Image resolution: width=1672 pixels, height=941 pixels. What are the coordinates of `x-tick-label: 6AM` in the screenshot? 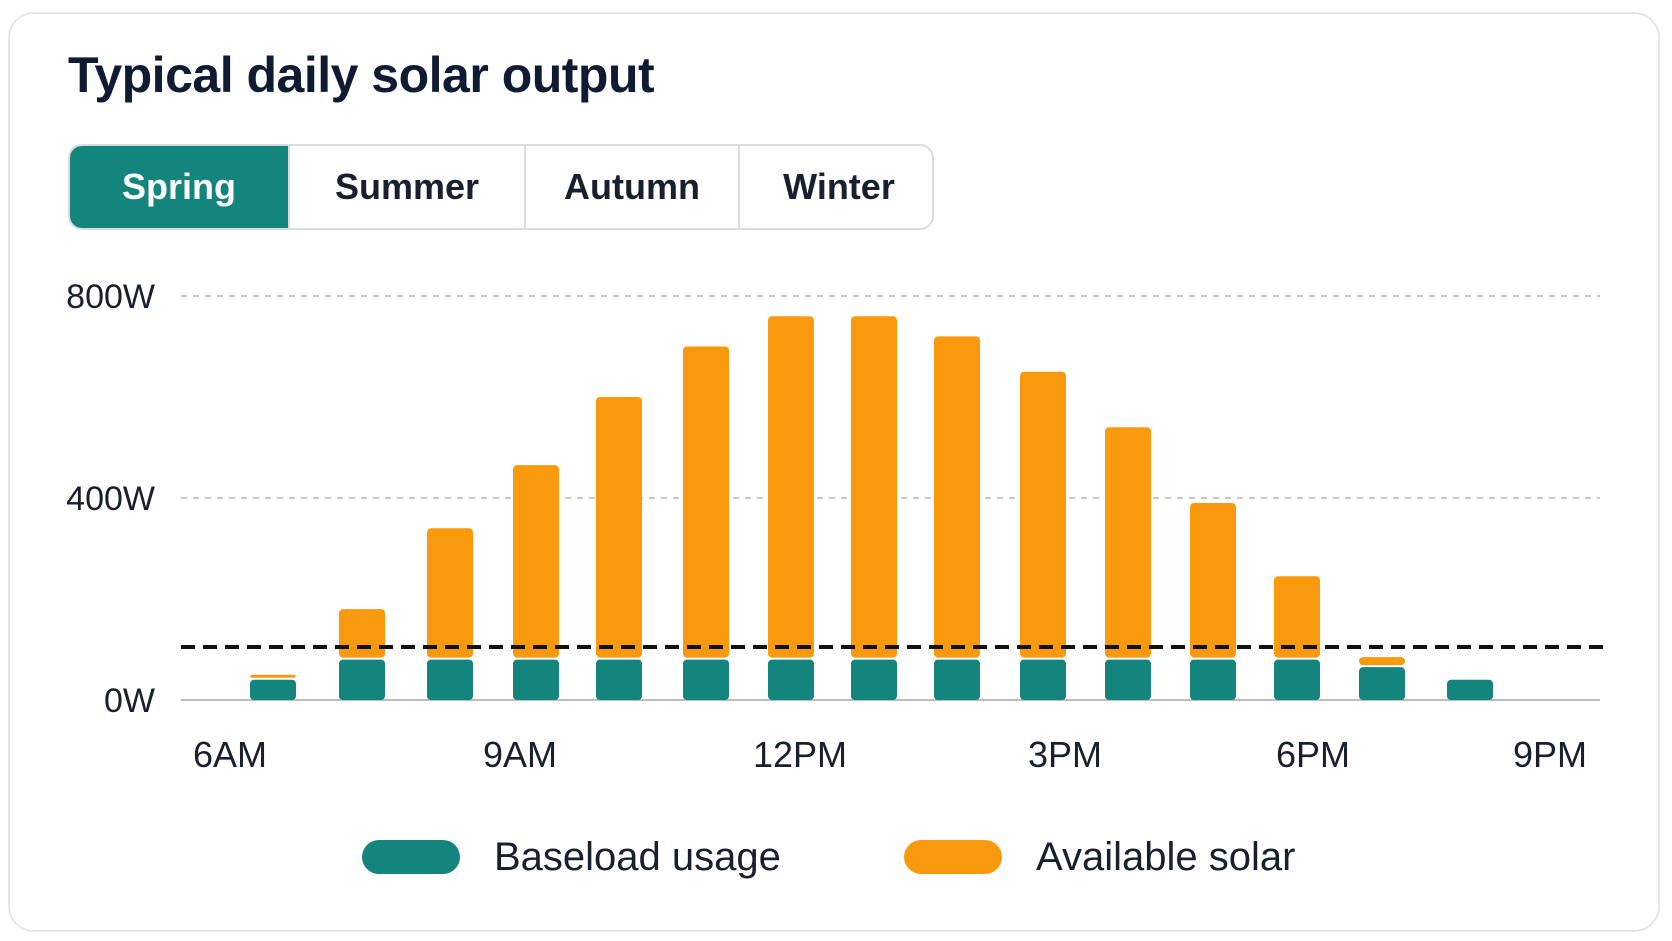 It's located at (230, 754).